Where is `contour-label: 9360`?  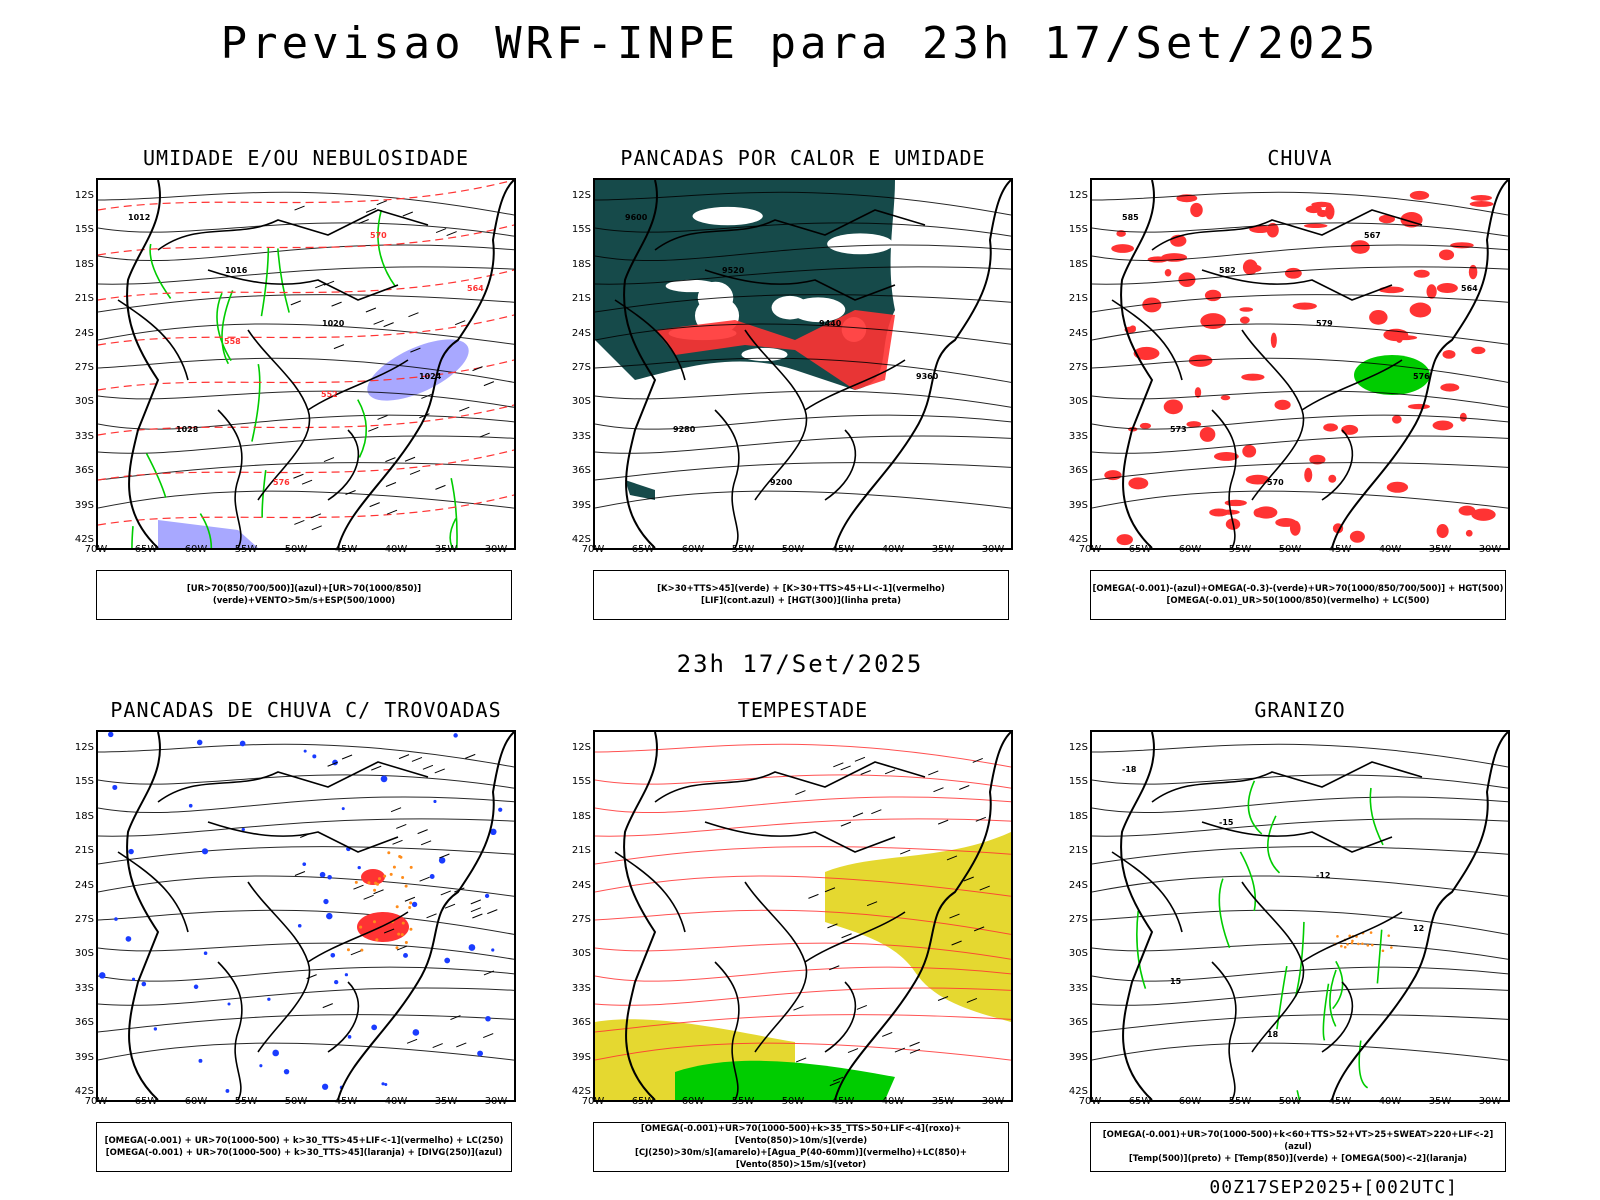 contour-label: 9360 is located at coordinates (927, 376).